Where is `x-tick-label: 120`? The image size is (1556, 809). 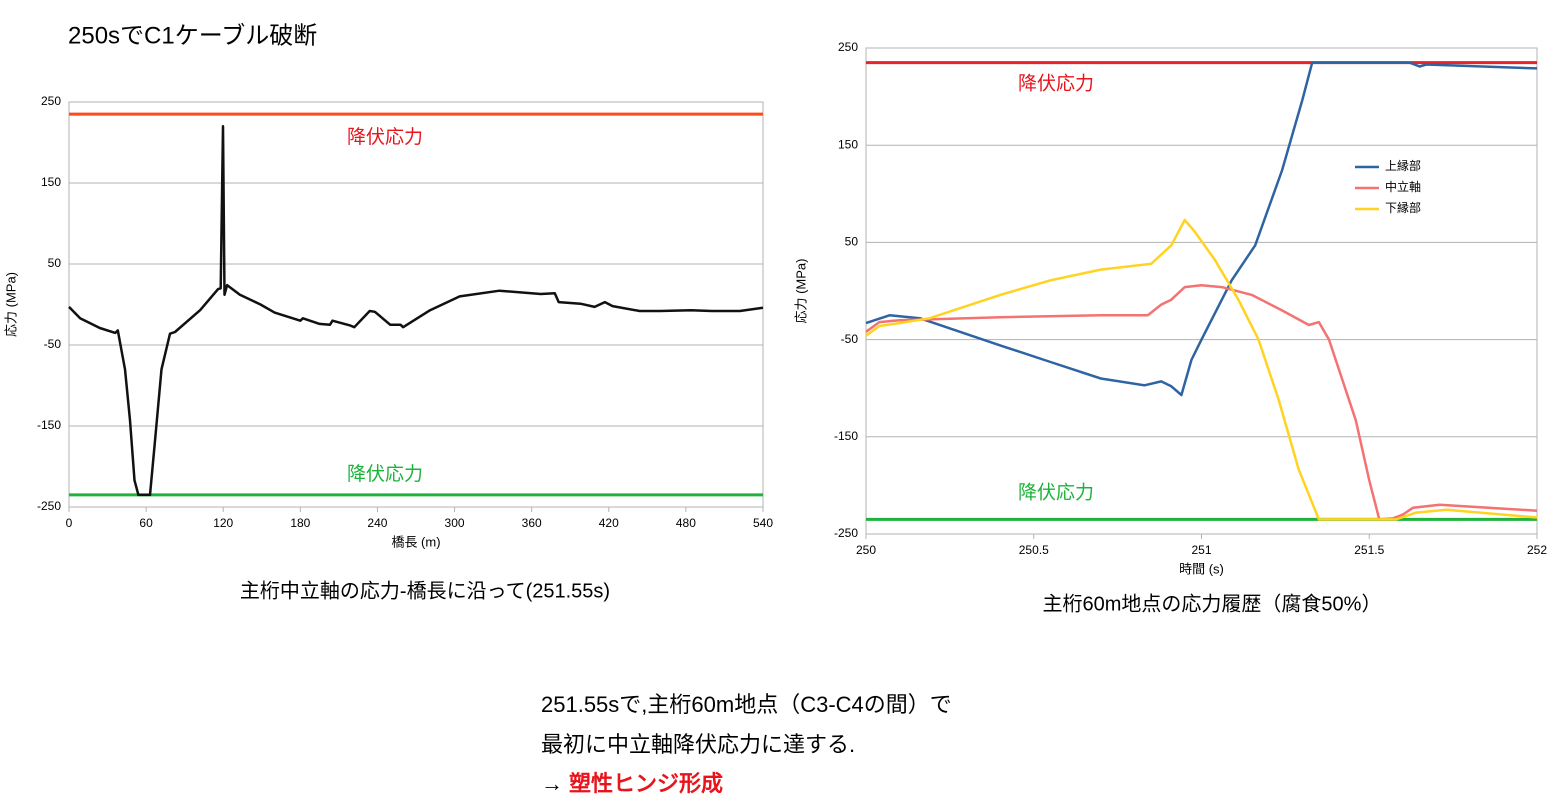 x-tick-label: 120 is located at coordinates (223, 523).